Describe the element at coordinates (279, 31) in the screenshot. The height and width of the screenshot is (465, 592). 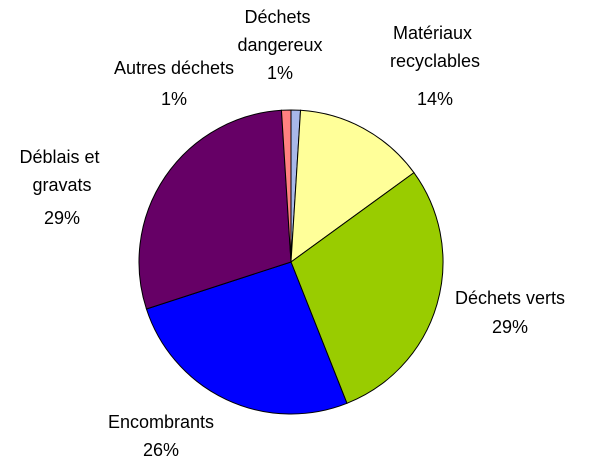
I see `slice-label: Déchets dangereux` at that location.